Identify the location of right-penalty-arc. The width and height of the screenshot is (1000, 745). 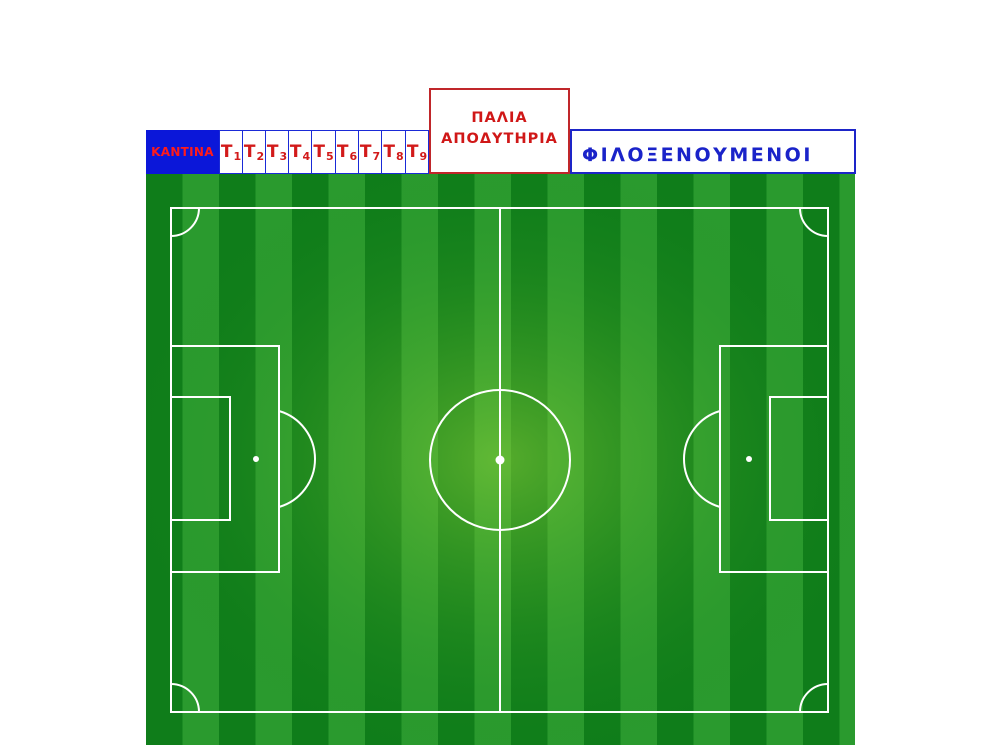
(702, 459).